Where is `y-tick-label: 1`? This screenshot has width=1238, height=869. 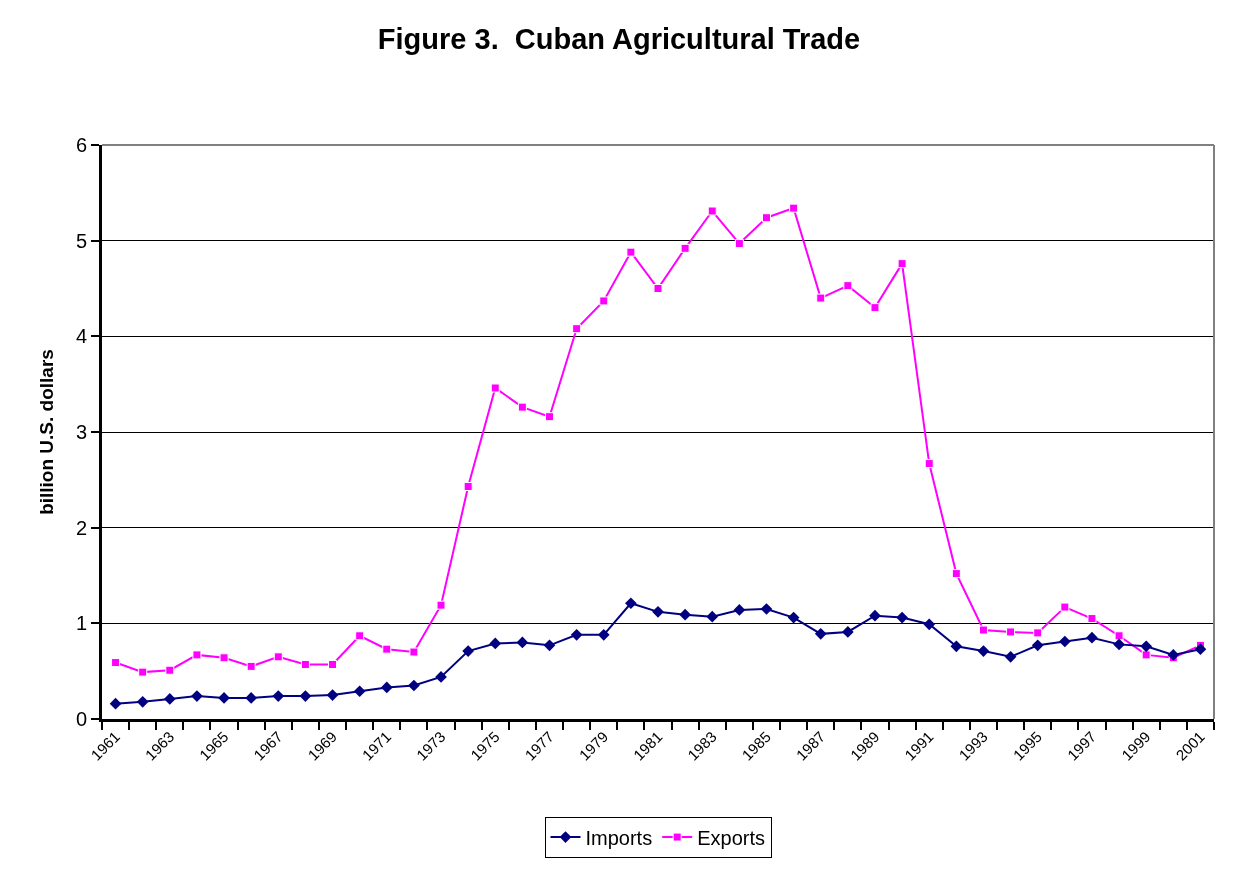 y-tick-label: 1 is located at coordinates (81, 623).